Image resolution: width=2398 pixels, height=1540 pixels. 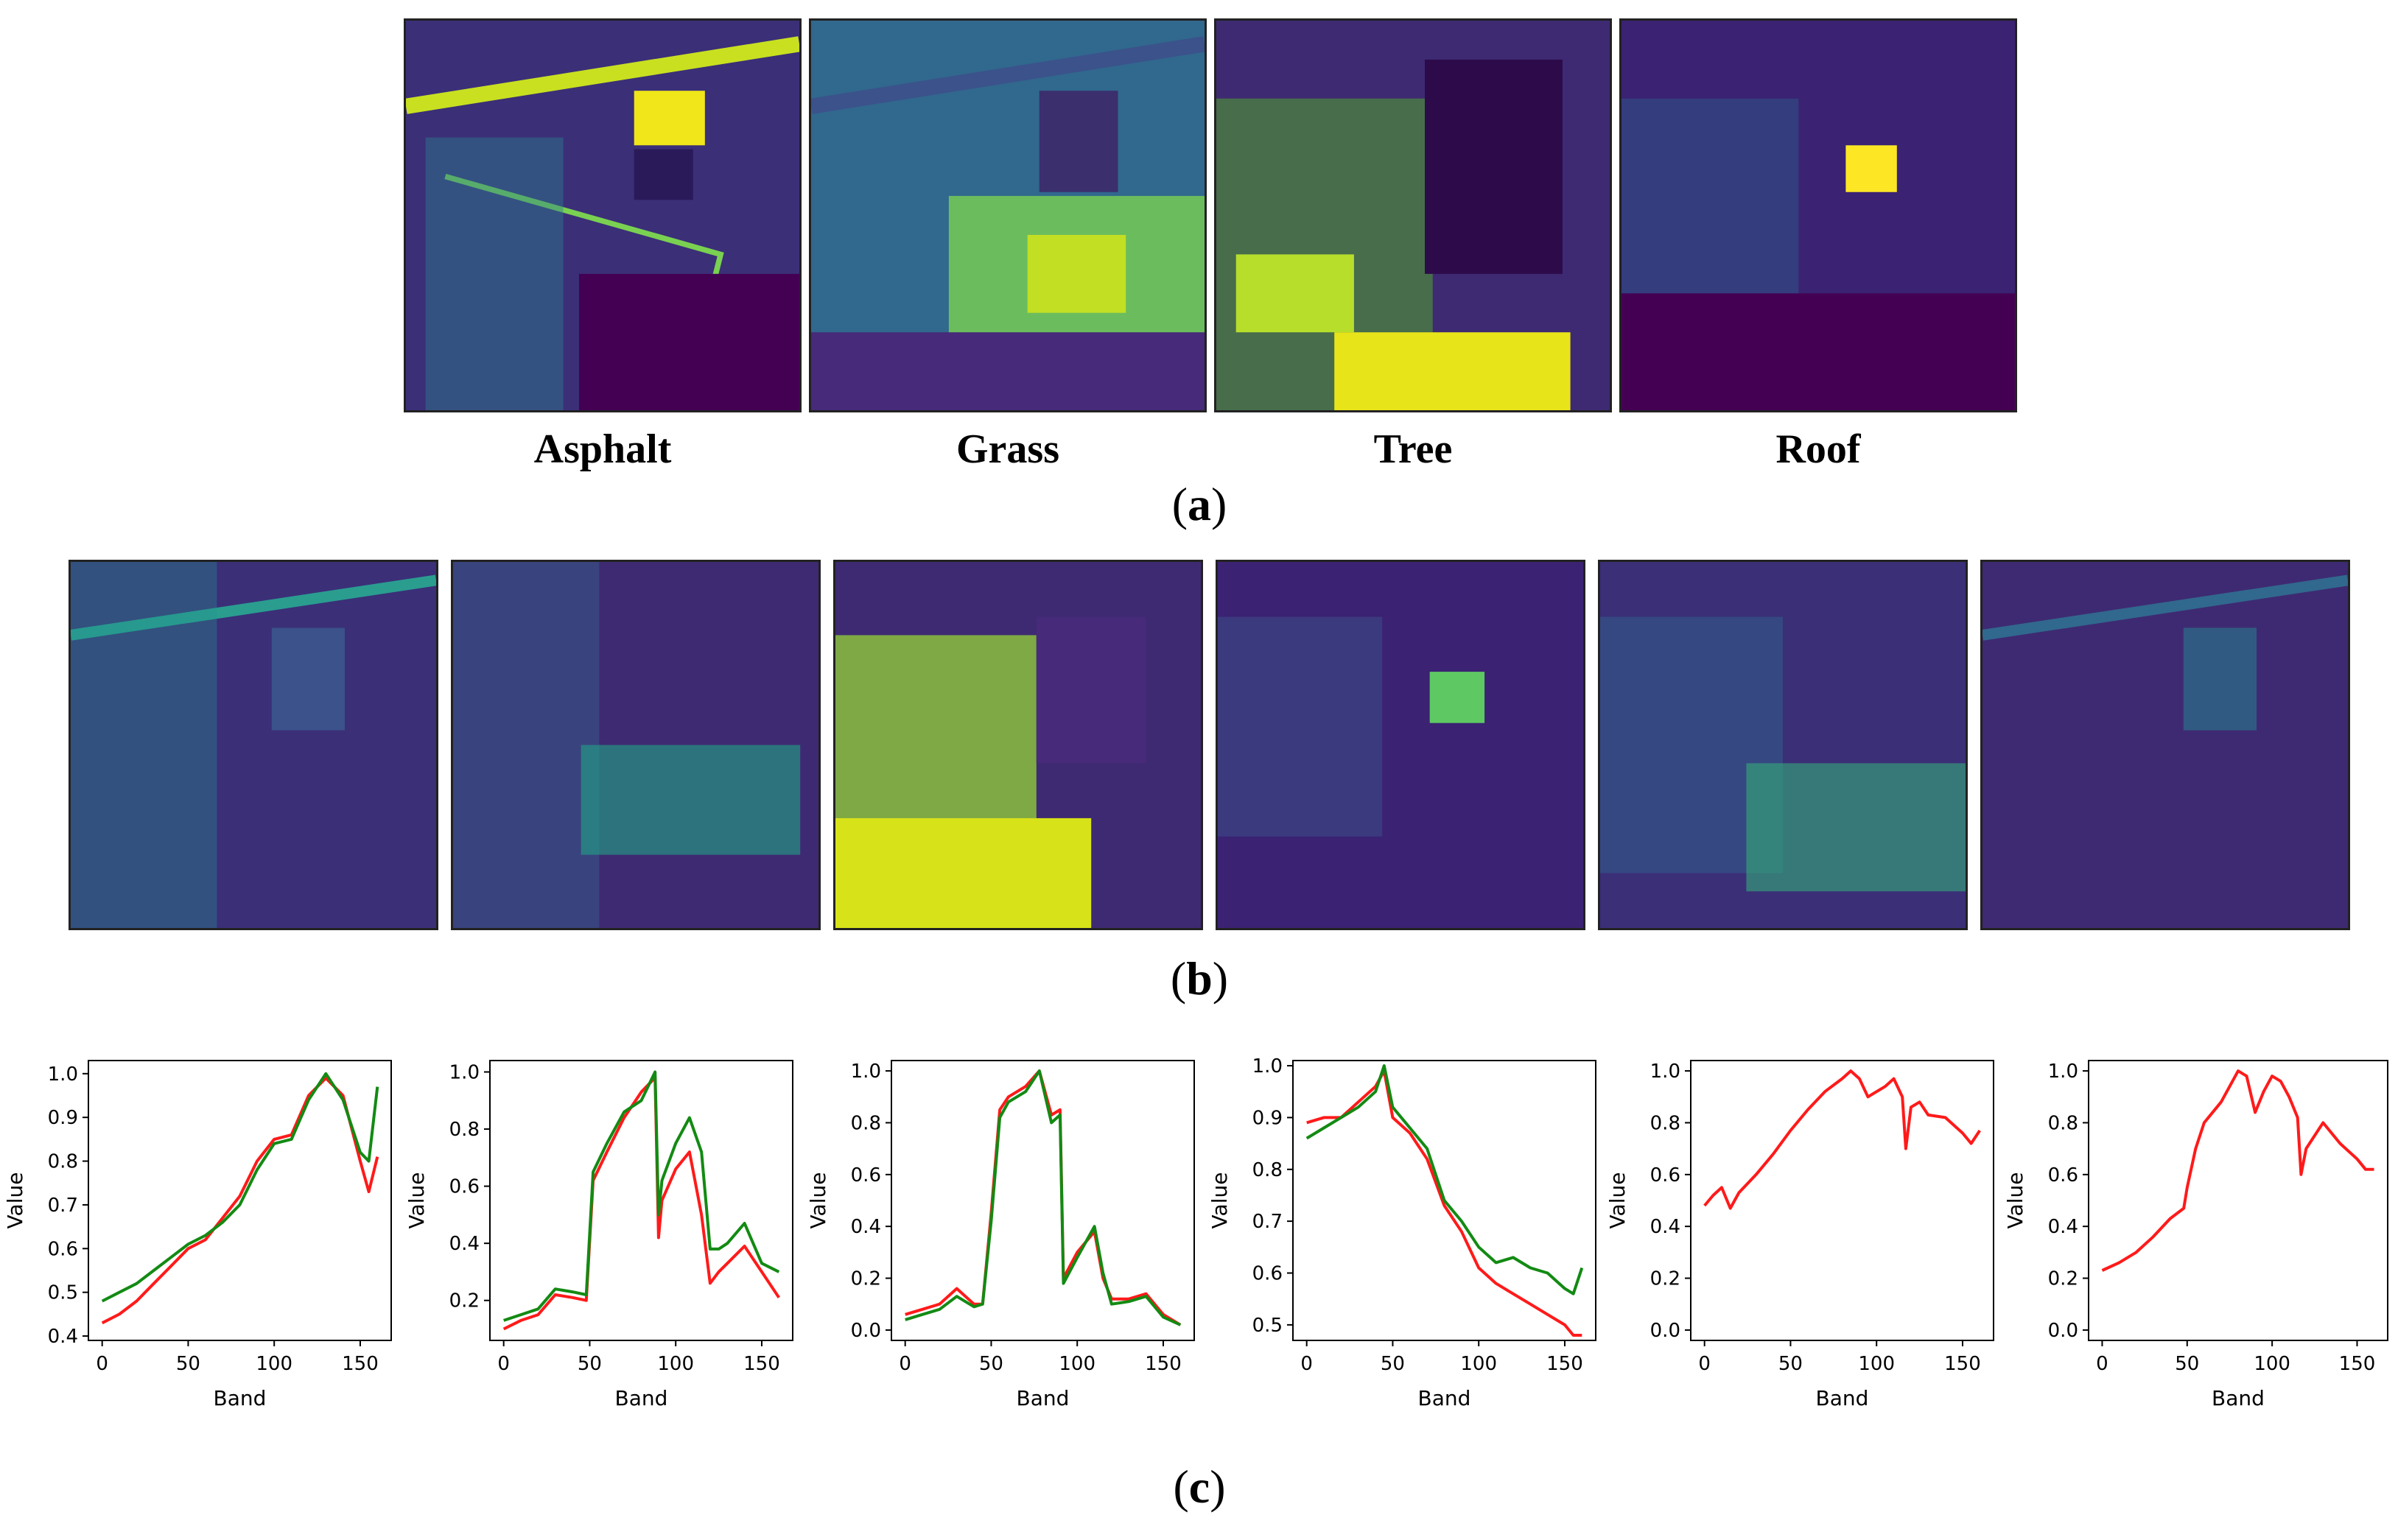 I want to click on label-tree: Tree, so click(x=1413, y=449).